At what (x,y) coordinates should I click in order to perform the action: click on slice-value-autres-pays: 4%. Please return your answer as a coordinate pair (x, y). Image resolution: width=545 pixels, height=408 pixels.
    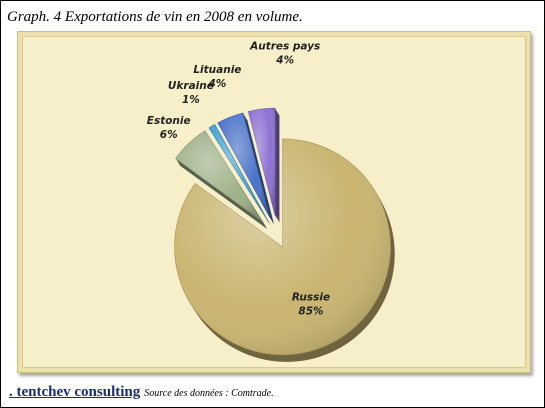
    Looking at the image, I should click on (284, 61).